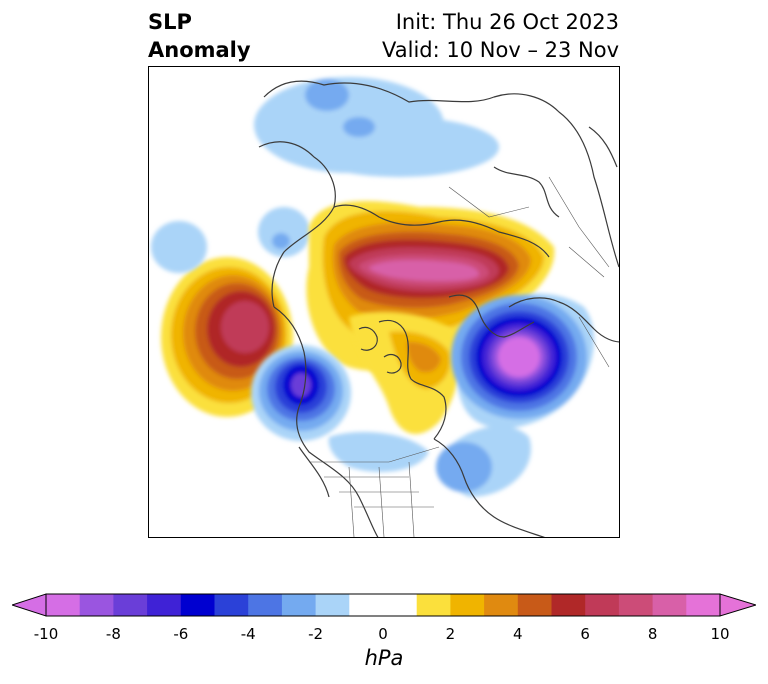 The width and height of the screenshot is (768, 684). What do you see at coordinates (384, 658) in the screenshot?
I see `colorbar-unit-label: hPa` at bounding box center [384, 658].